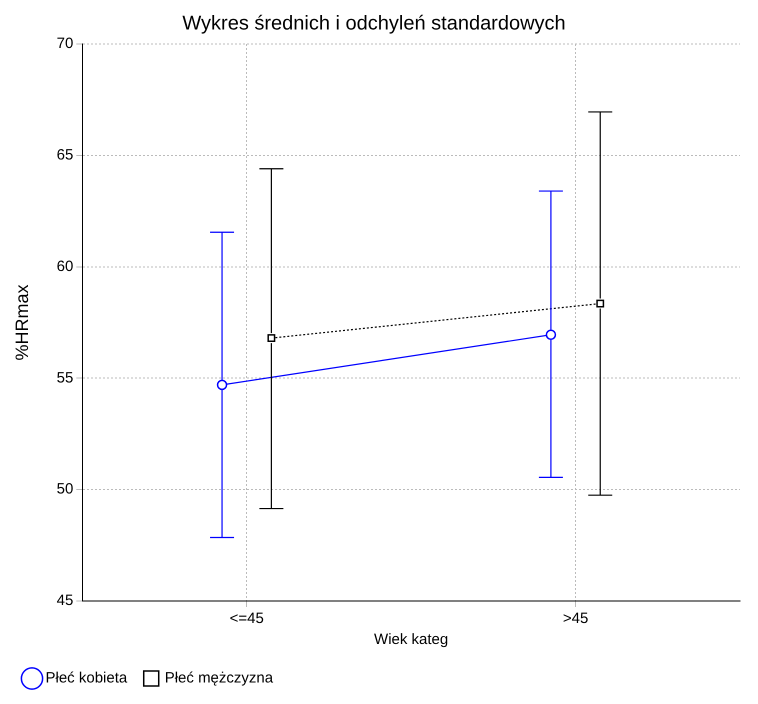 The image size is (758, 704). What do you see at coordinates (411, 639) in the screenshot?
I see `x-axis-title: Wiek kateg` at bounding box center [411, 639].